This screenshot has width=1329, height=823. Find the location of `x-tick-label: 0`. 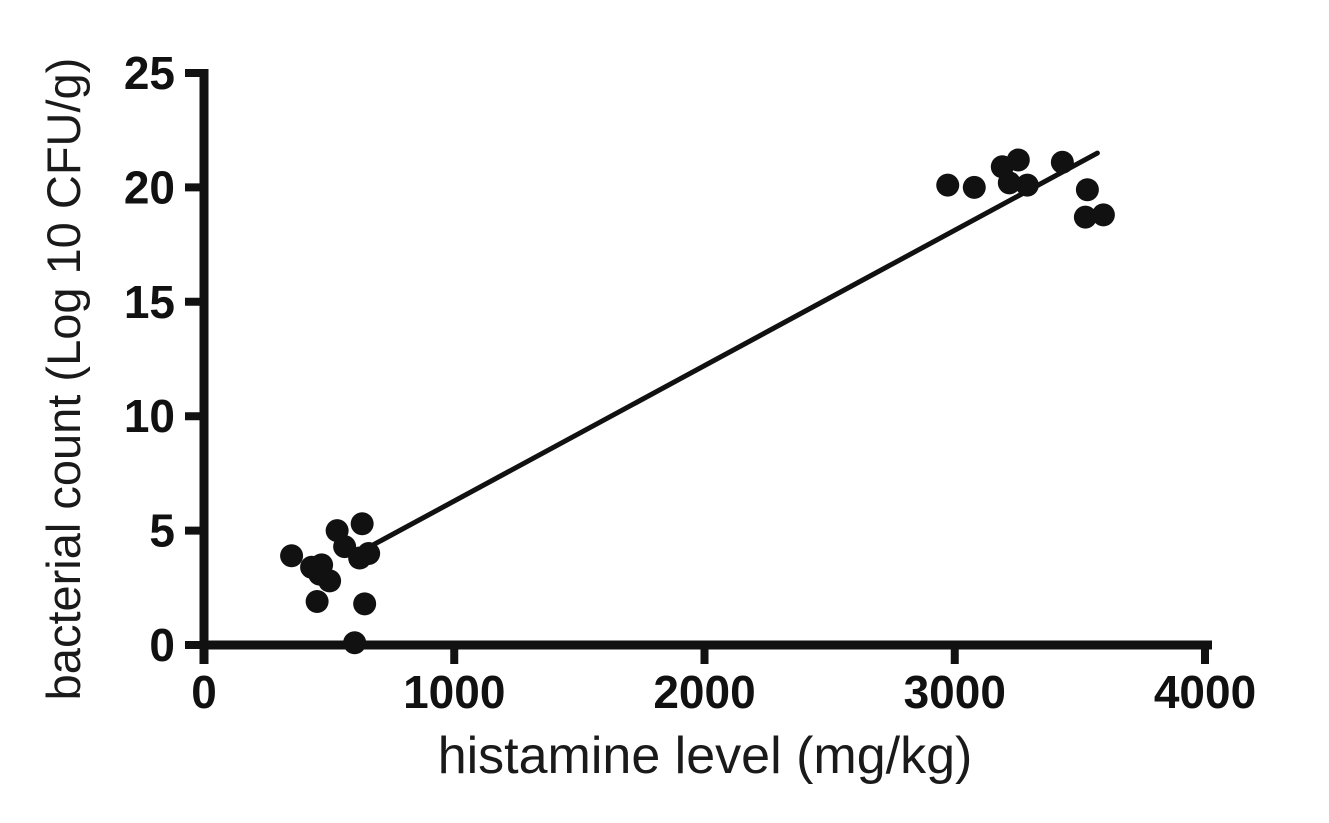

x-tick-label: 0 is located at coordinates (204, 692).